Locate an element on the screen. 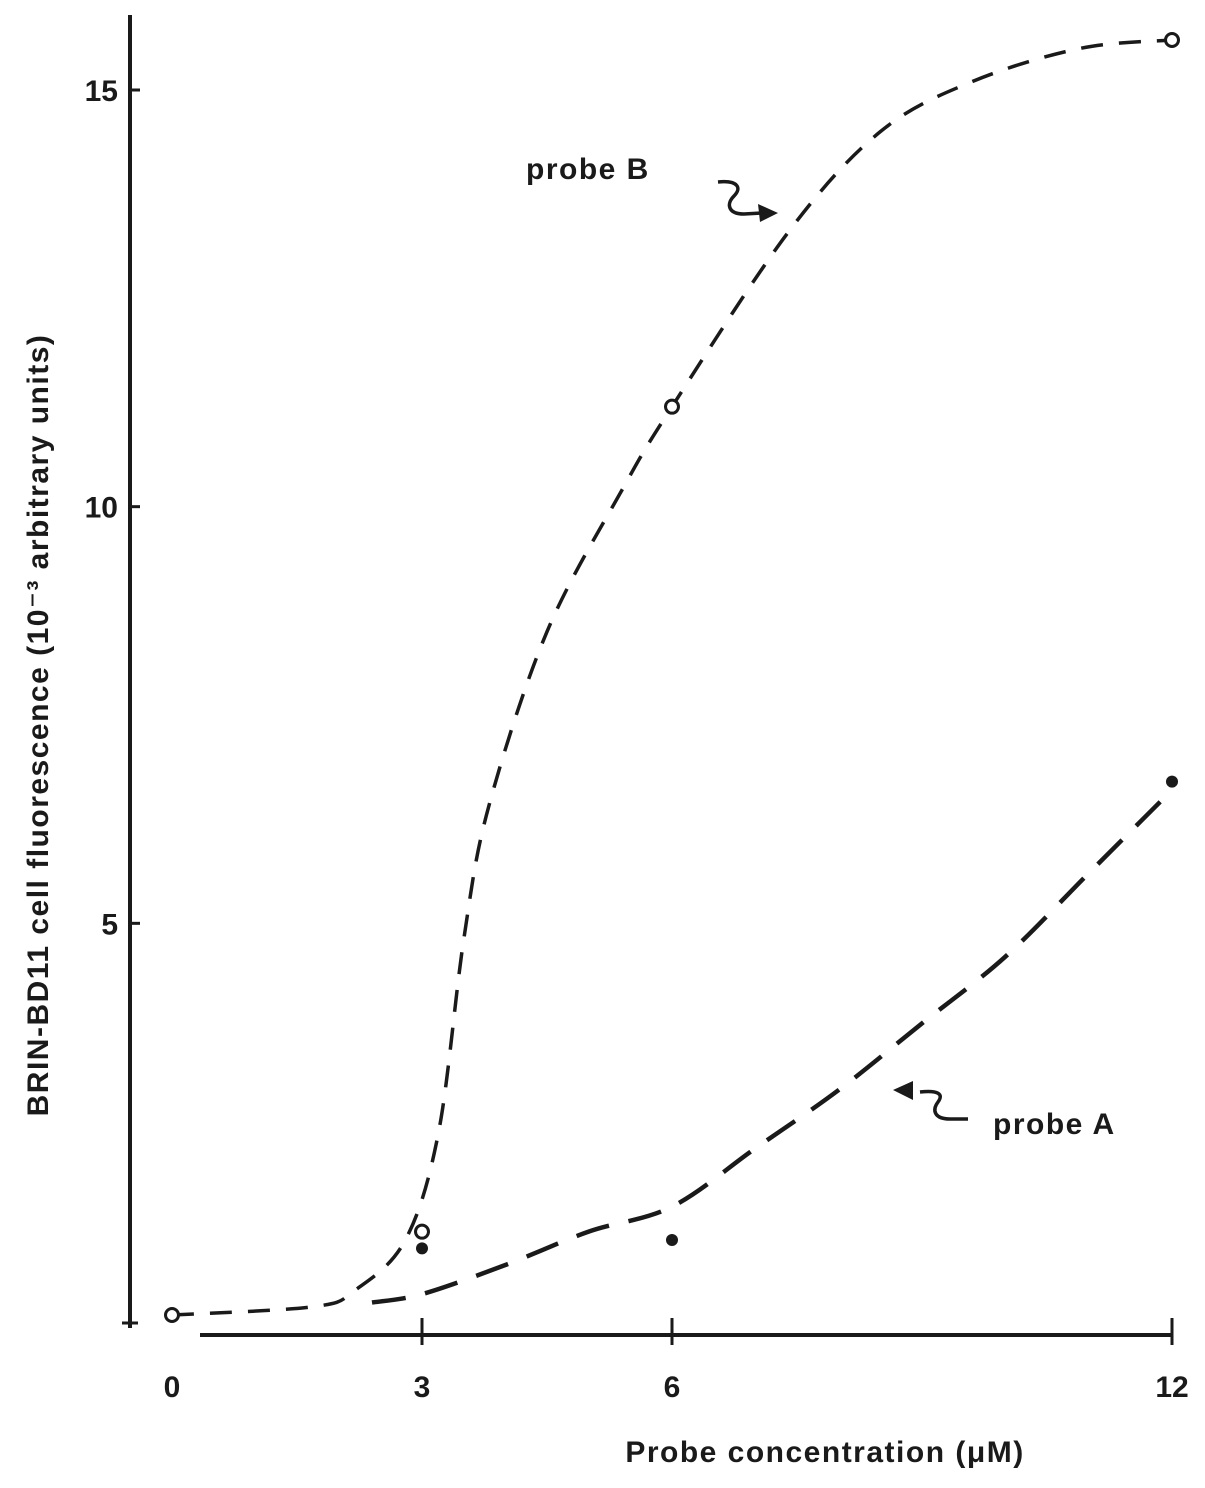 The image size is (1205, 1488). y-tick-label: 10 is located at coordinates (101, 508).